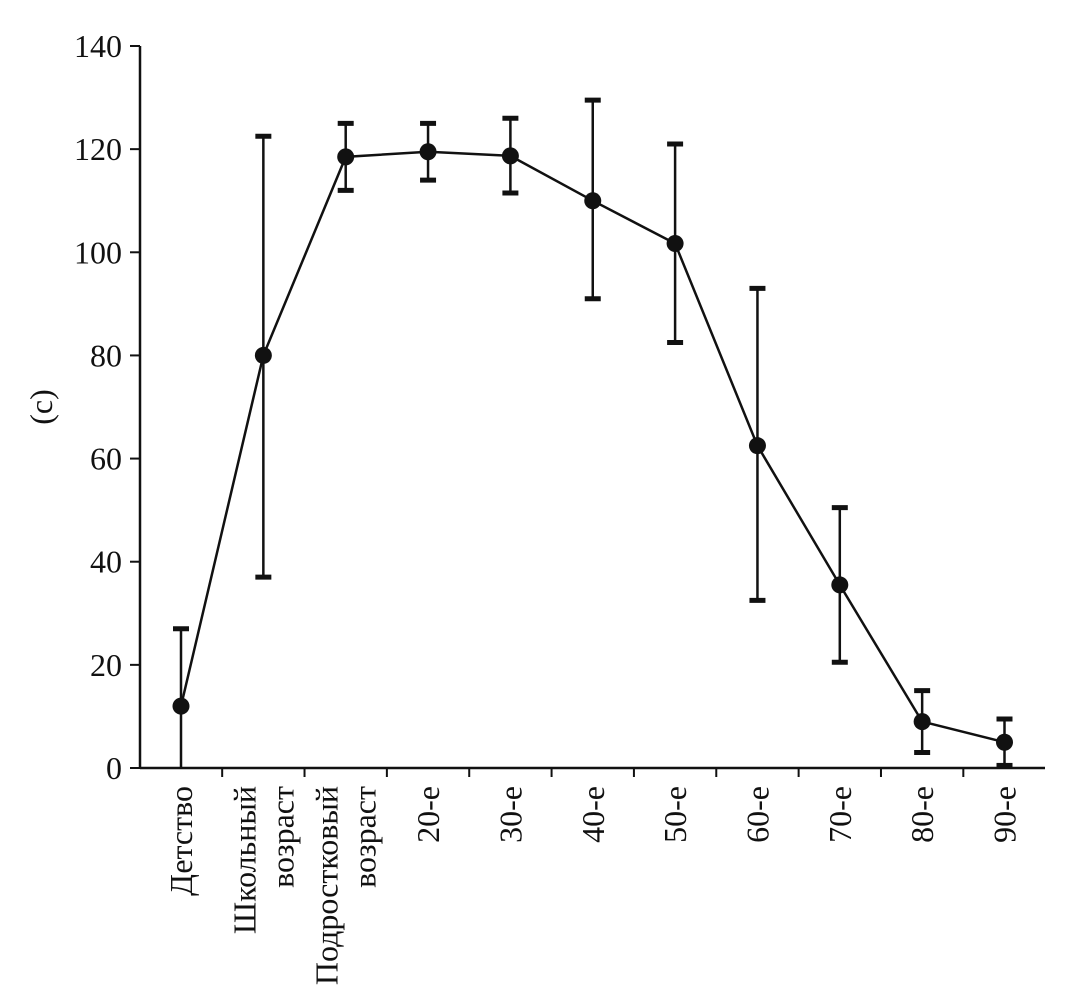 The height and width of the screenshot is (992, 1072). What do you see at coordinates (98, 252) in the screenshot?
I see `y-tick-label: 100` at bounding box center [98, 252].